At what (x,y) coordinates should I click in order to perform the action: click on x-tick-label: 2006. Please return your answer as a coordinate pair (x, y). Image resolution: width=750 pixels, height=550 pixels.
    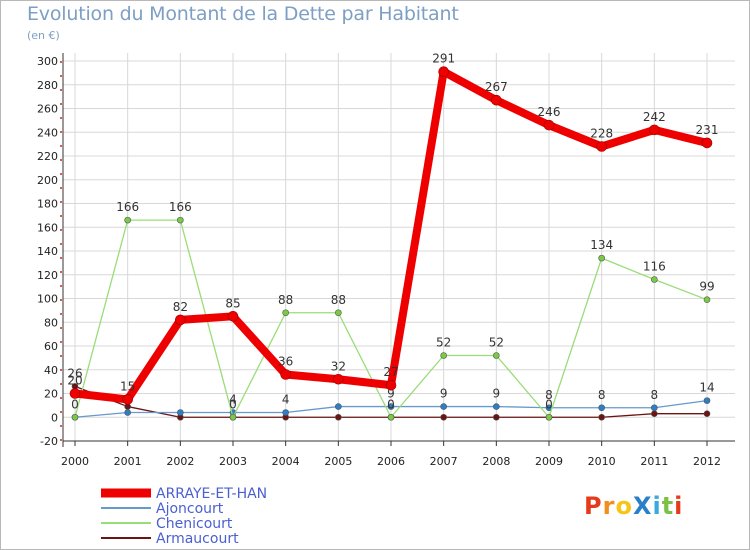
    Looking at the image, I should click on (391, 461).